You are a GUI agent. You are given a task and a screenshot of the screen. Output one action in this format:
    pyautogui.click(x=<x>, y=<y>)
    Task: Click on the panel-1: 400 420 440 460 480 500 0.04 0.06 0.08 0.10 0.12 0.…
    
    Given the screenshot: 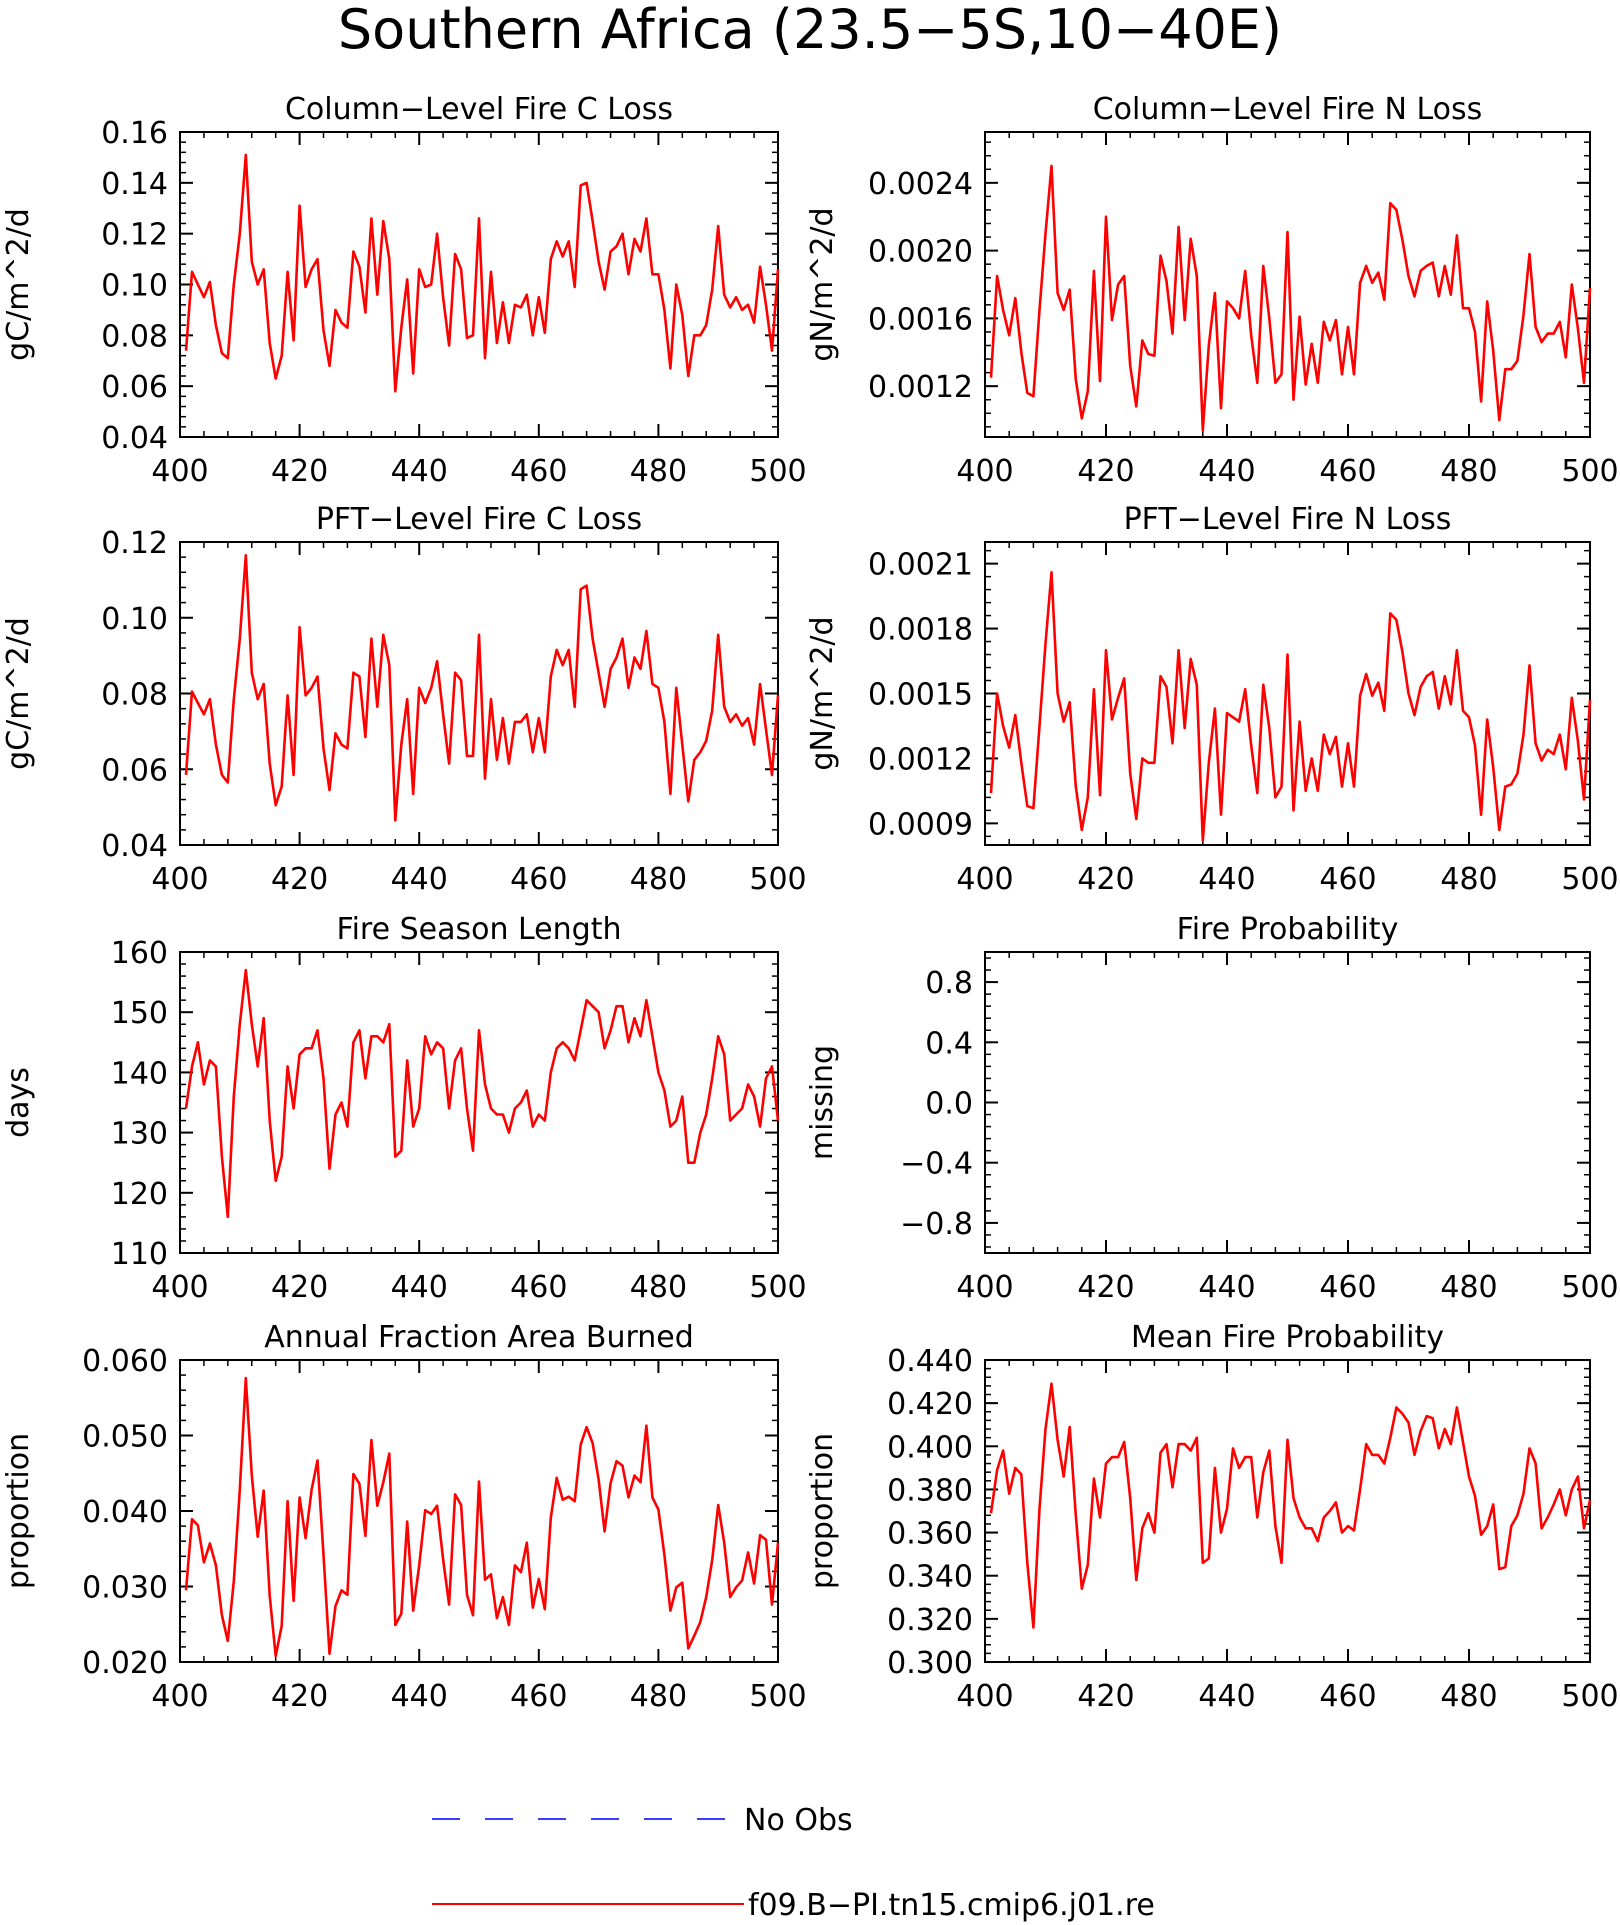 What is the action you would take?
    pyautogui.click(x=404, y=290)
    